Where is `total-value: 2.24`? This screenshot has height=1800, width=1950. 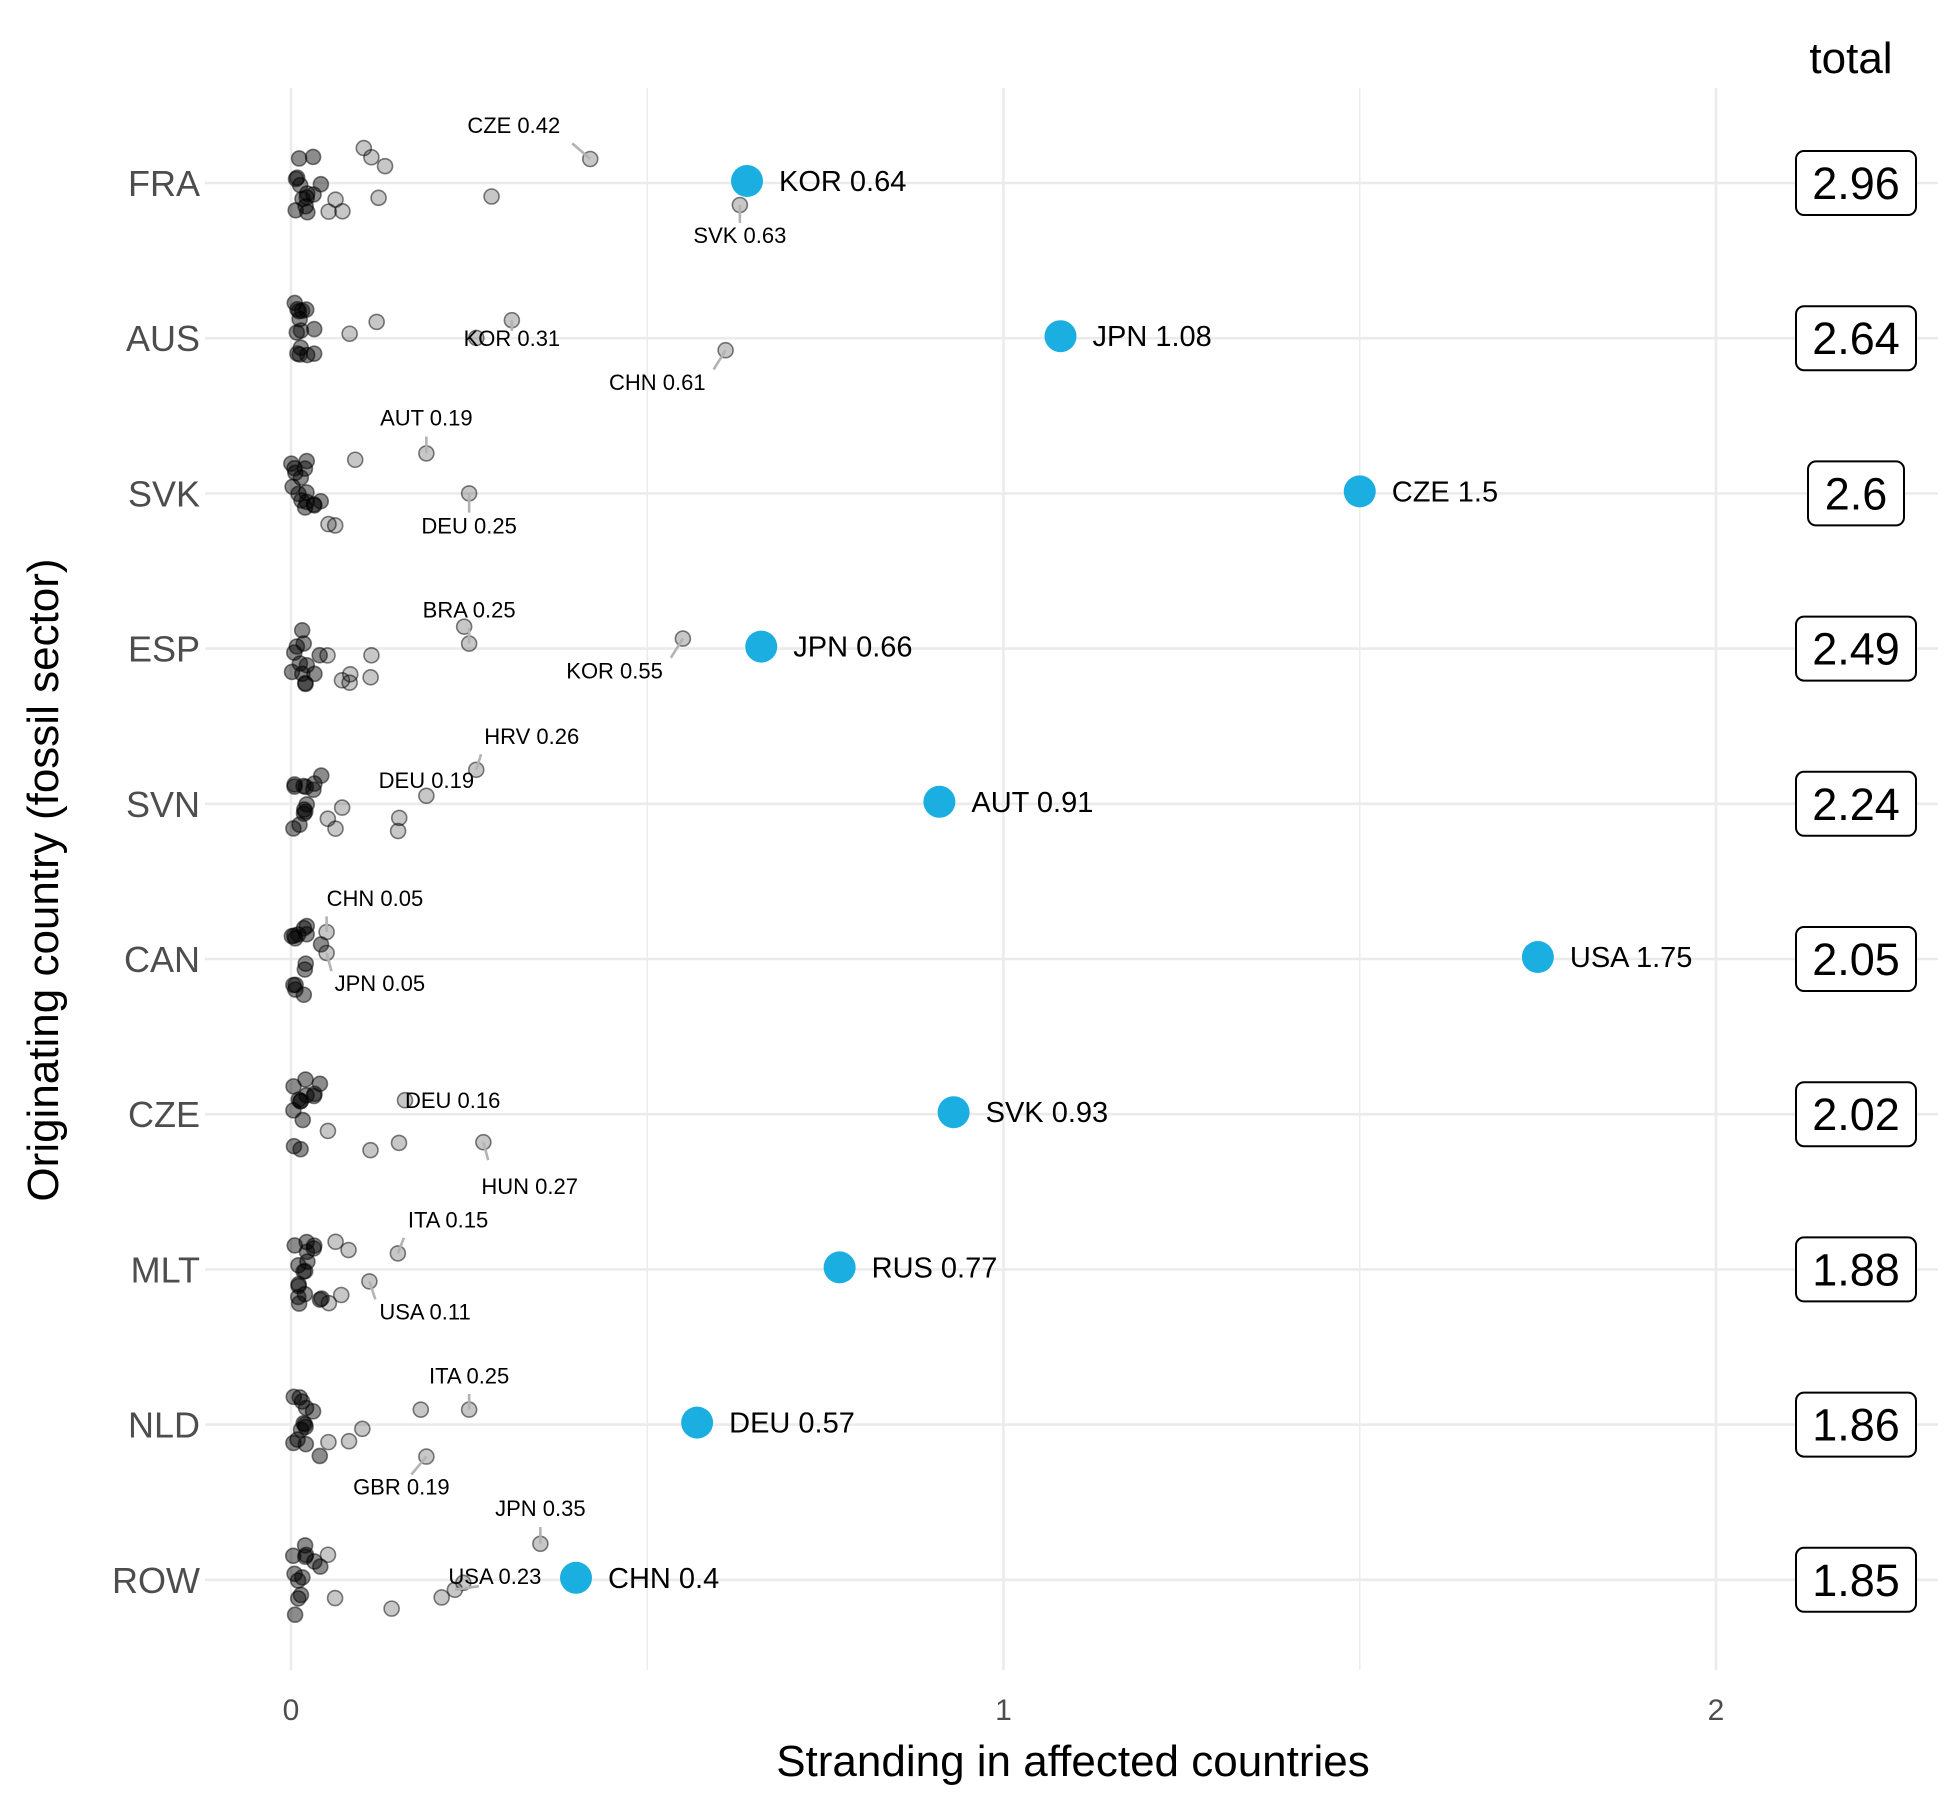
total-value: 2.24 is located at coordinates (1856, 804).